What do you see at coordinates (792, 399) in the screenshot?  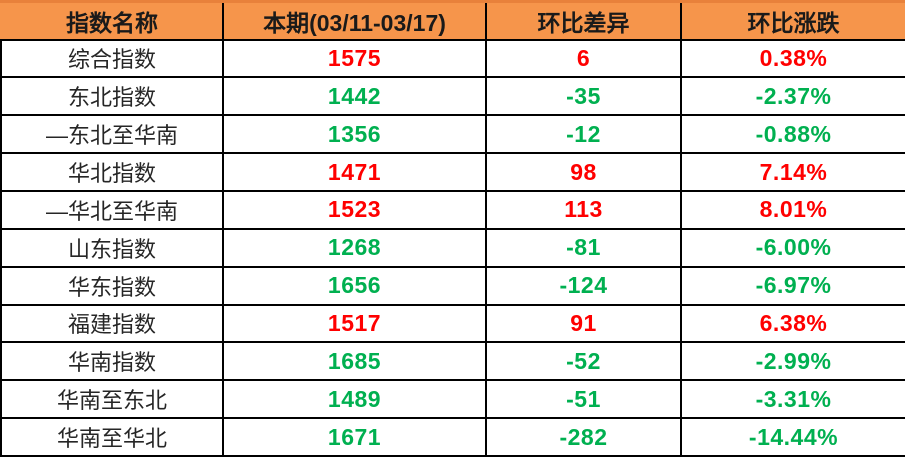 I see `pct-cell: -3.31%` at bounding box center [792, 399].